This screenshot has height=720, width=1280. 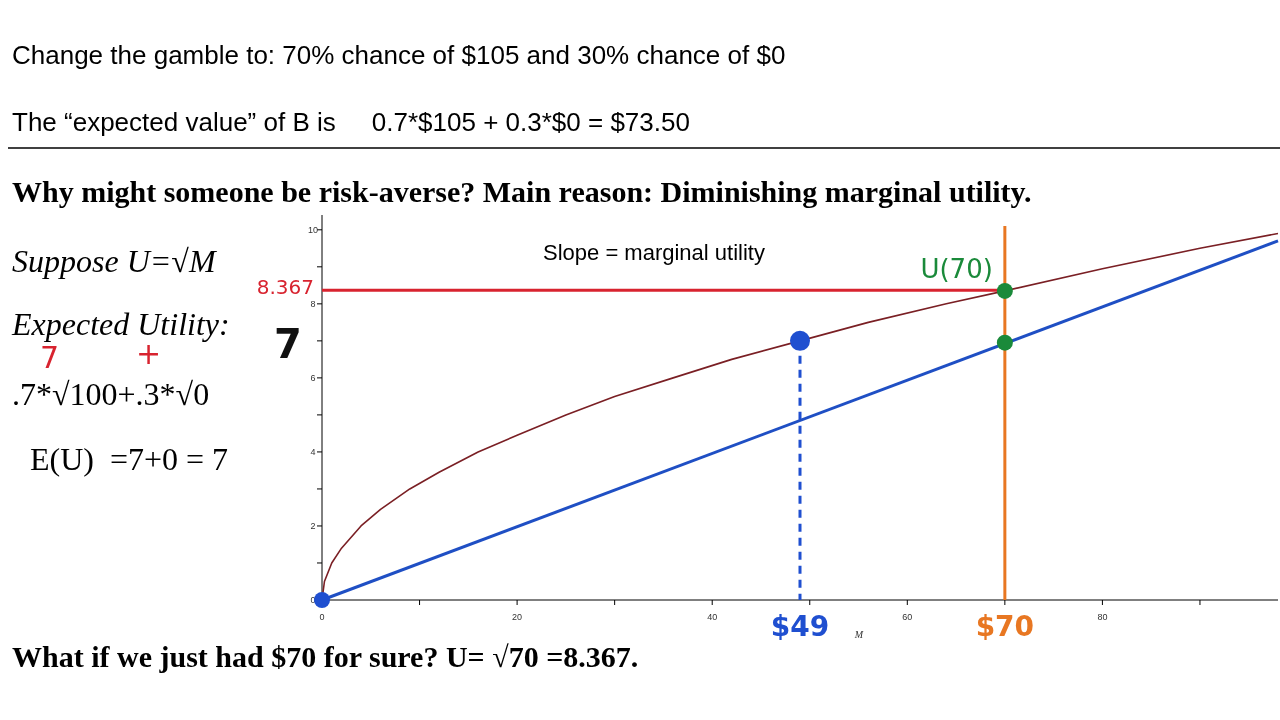 I want to click on text: Why might someone be risk-averse? Main reason: Diminishing marginal utility., so click(x=522, y=191).